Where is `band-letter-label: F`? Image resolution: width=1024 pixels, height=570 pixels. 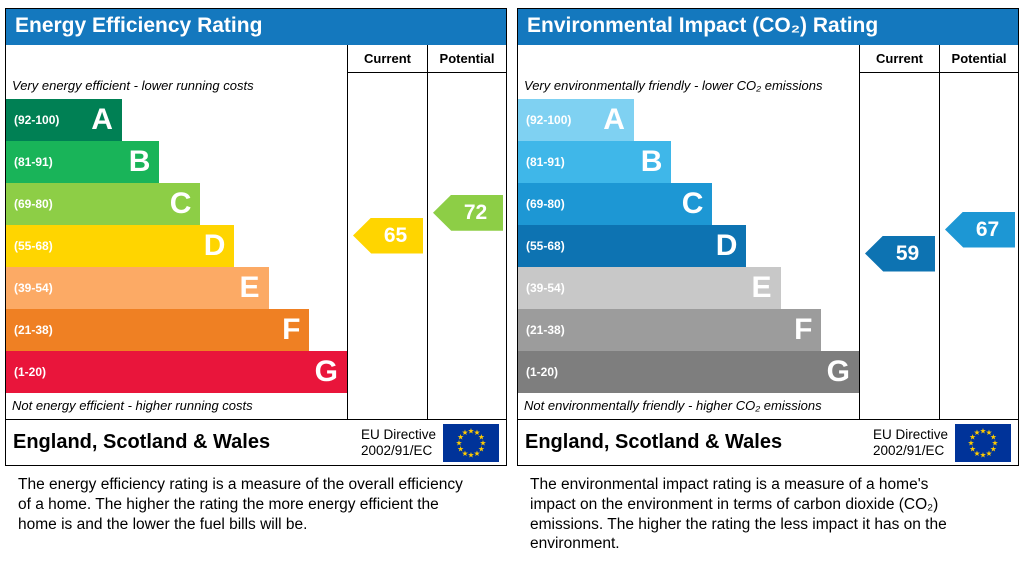
band-letter-label: F is located at coordinates (291, 329).